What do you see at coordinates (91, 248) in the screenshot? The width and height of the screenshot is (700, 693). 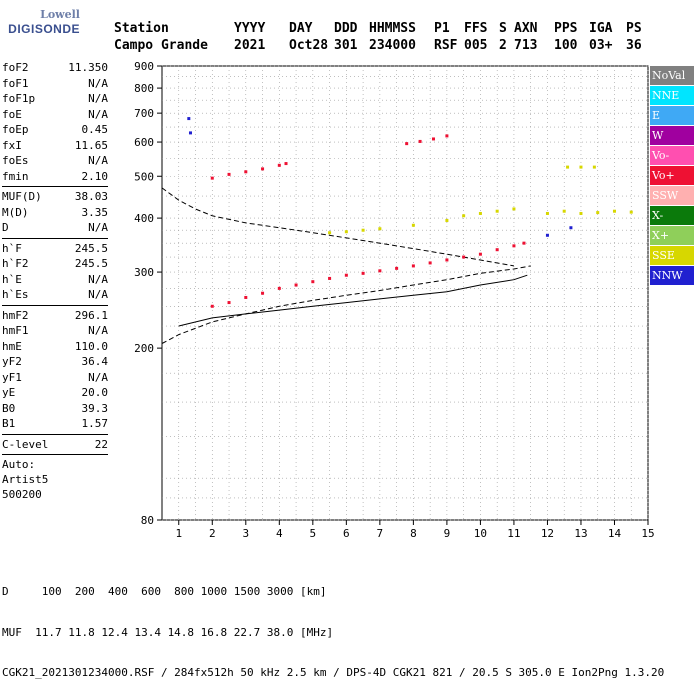 I see `param-value: 245.5` at bounding box center [91, 248].